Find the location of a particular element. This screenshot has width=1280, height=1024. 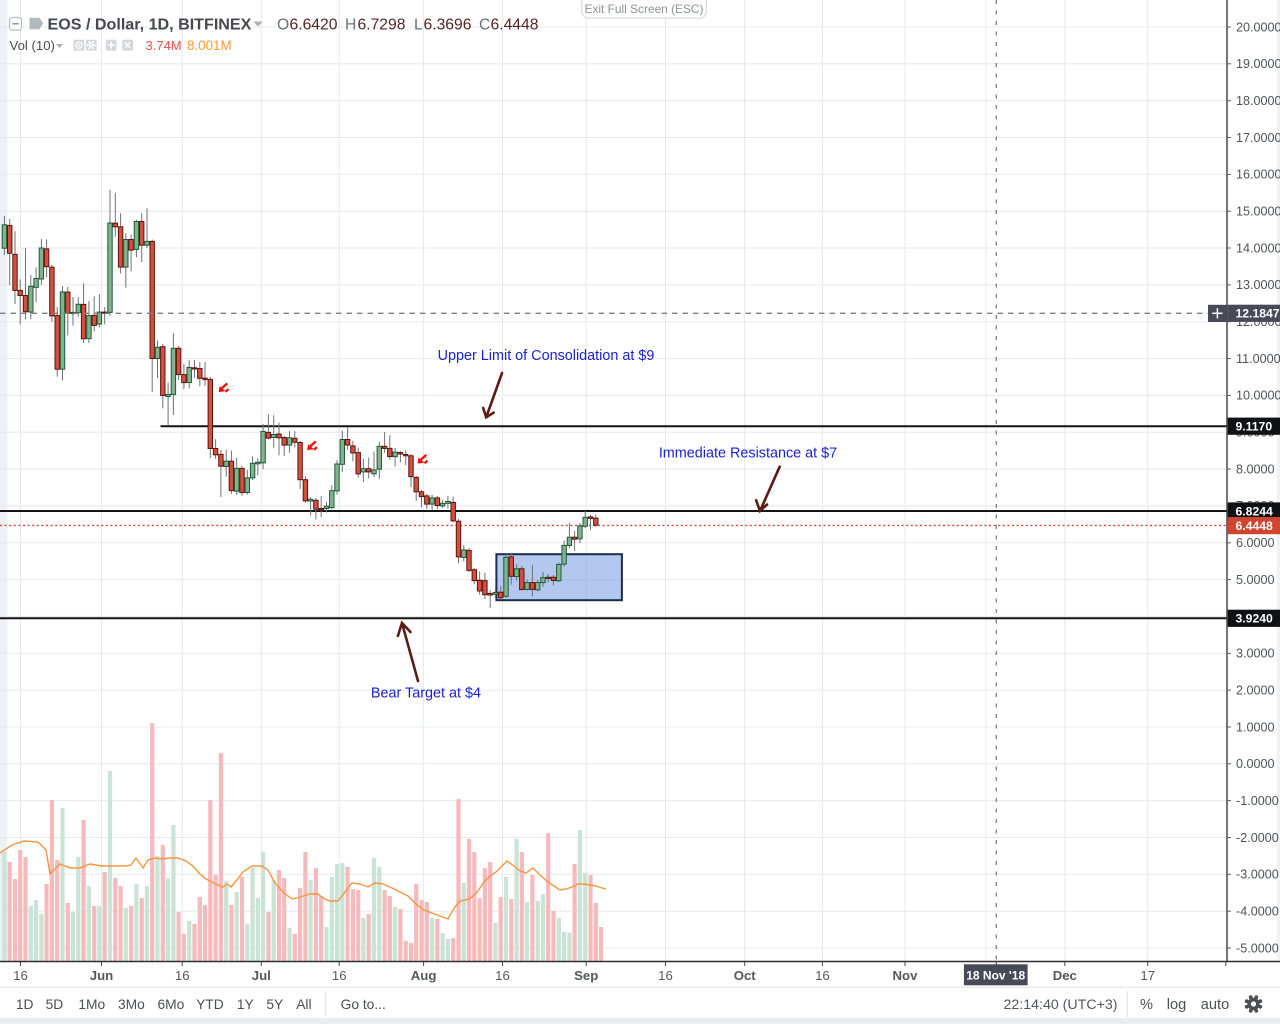

svg-text: Bear Target at $4 is located at coordinates (426, 694).